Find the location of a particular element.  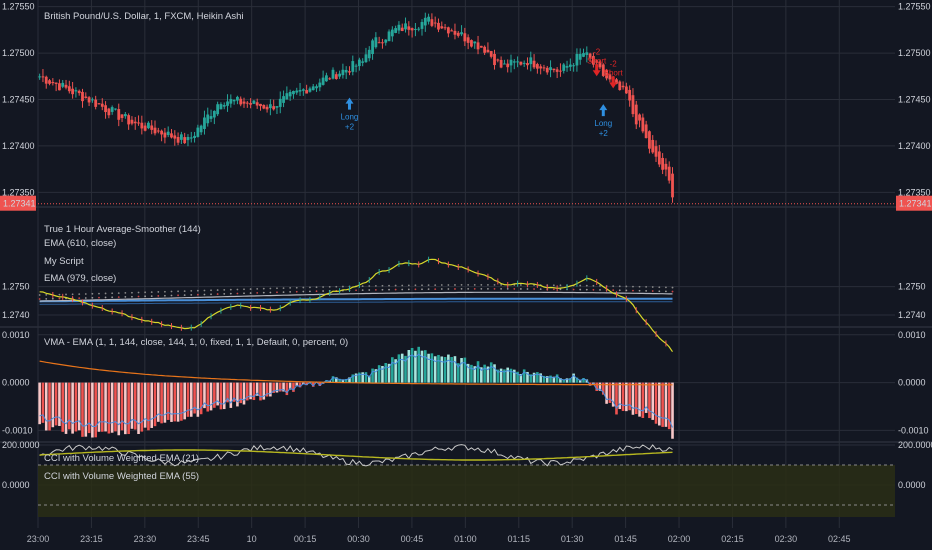

ma-pane is located at coordinates (356, 304).